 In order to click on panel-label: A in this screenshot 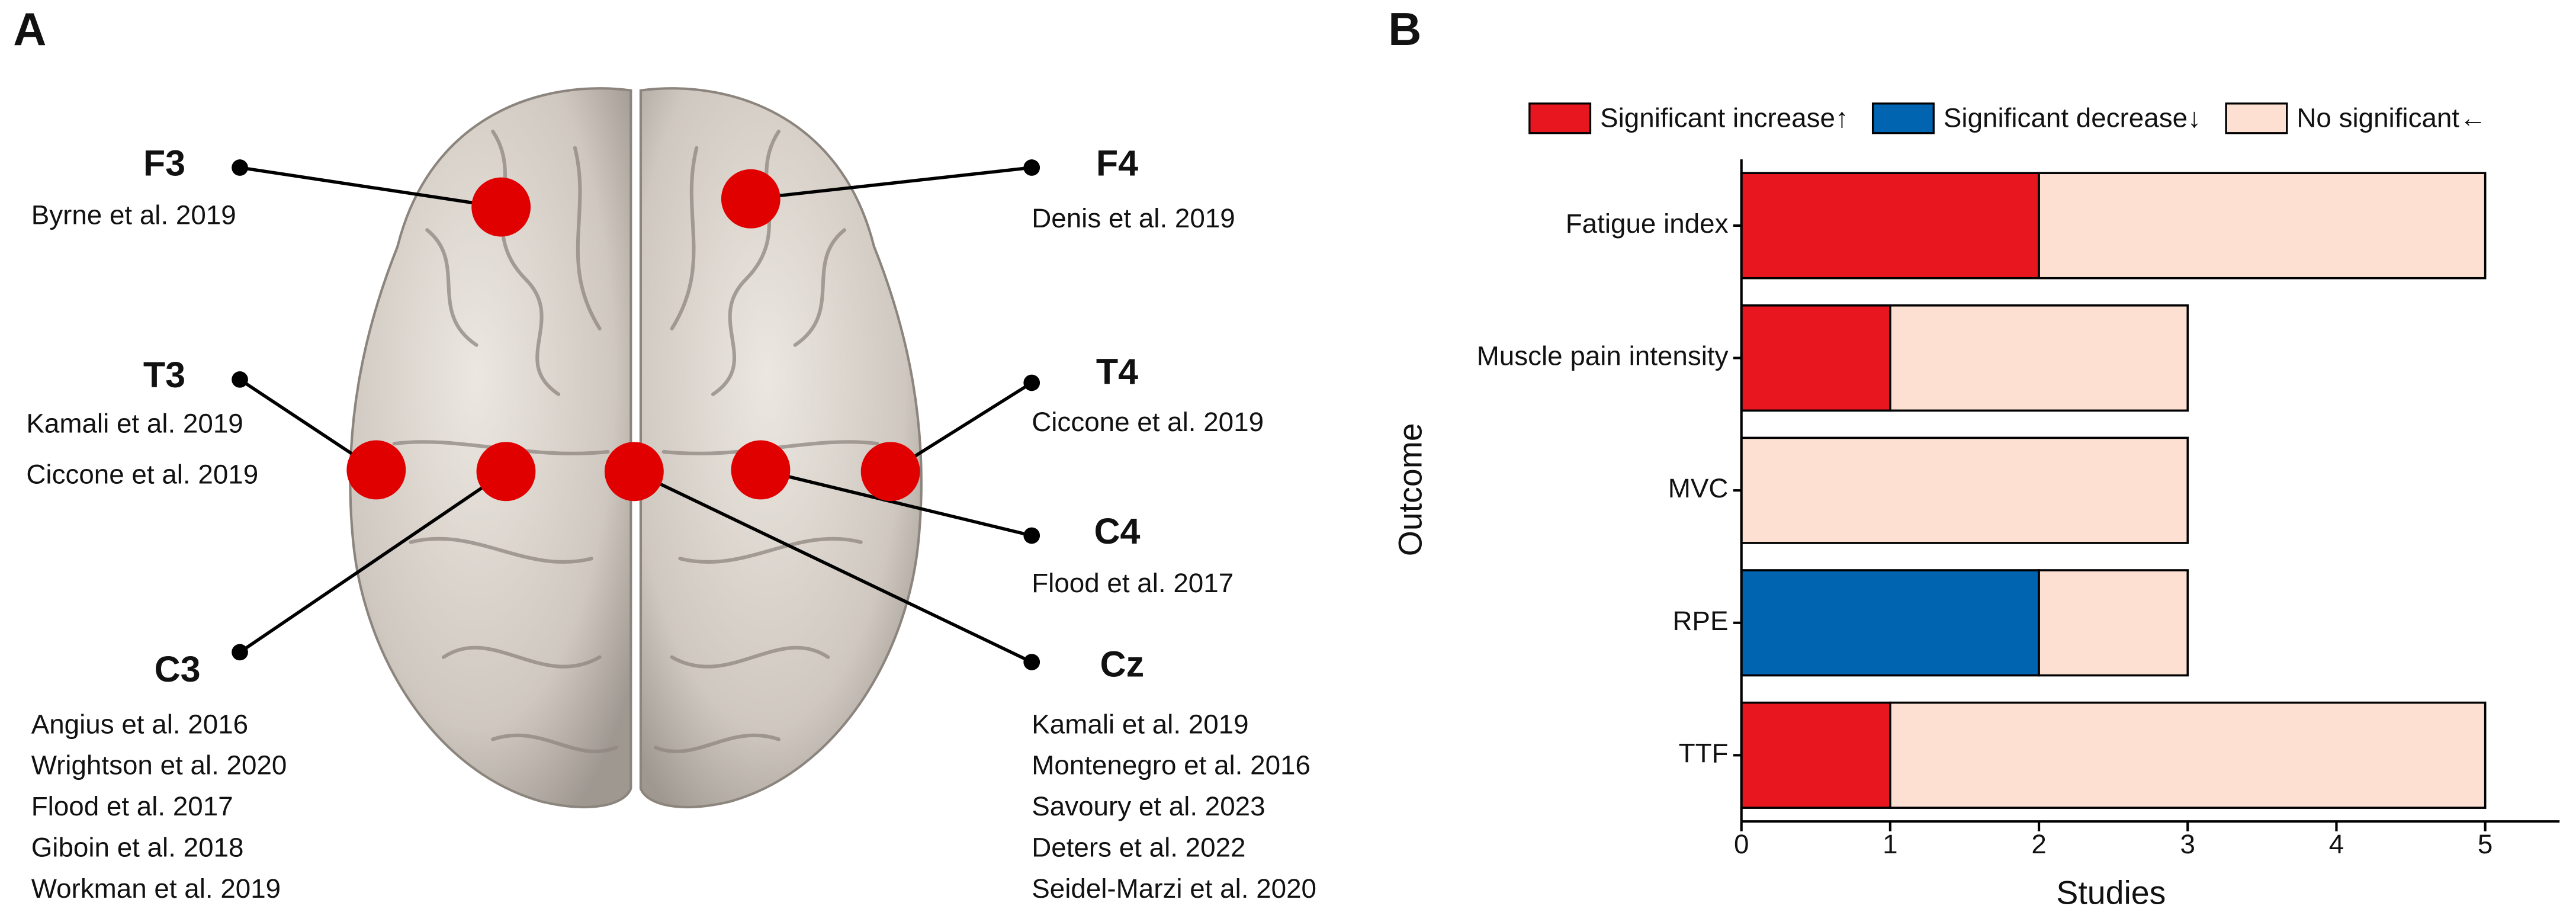, I will do `click(29, 30)`.